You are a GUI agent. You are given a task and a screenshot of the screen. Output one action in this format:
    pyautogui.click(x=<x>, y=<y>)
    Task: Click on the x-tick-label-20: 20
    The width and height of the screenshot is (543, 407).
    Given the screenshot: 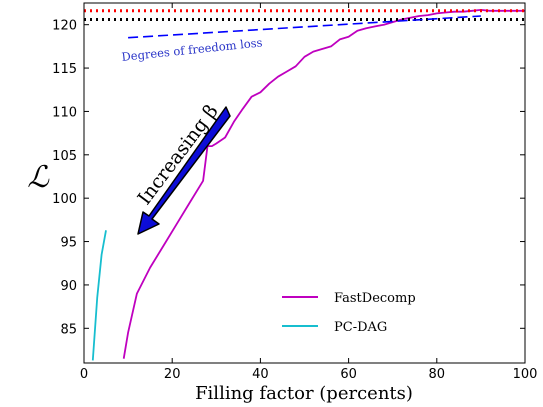 What is the action you would take?
    pyautogui.click(x=172, y=374)
    